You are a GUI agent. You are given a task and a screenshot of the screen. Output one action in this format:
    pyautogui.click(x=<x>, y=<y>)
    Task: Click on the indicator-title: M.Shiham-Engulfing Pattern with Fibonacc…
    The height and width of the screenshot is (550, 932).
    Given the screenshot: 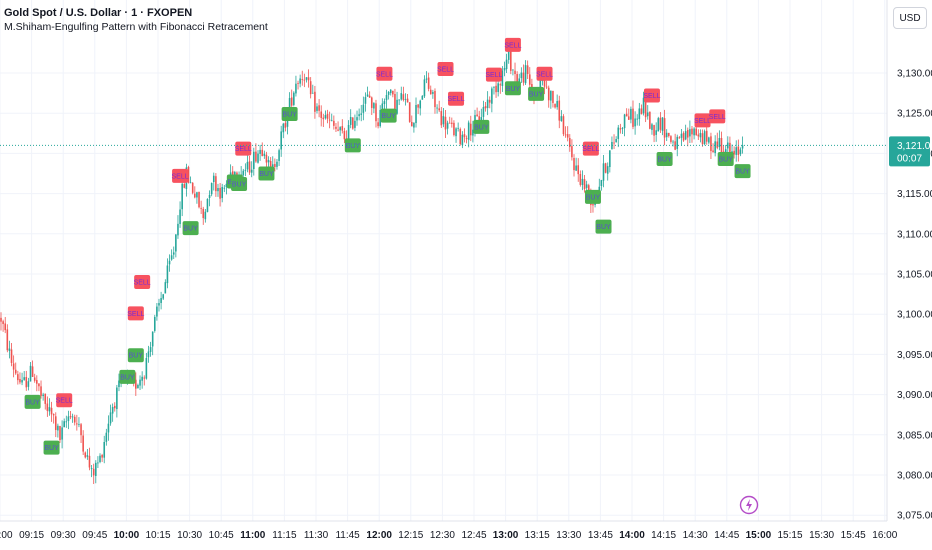 What is the action you would take?
    pyautogui.click(x=136, y=27)
    